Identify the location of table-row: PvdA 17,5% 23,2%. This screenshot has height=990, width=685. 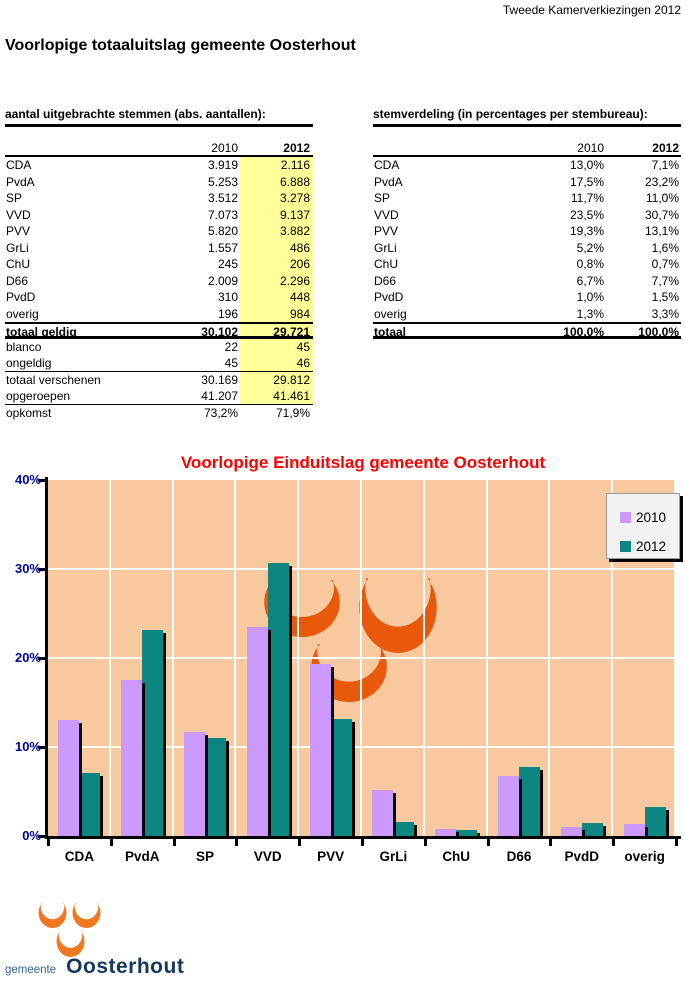
(527, 182).